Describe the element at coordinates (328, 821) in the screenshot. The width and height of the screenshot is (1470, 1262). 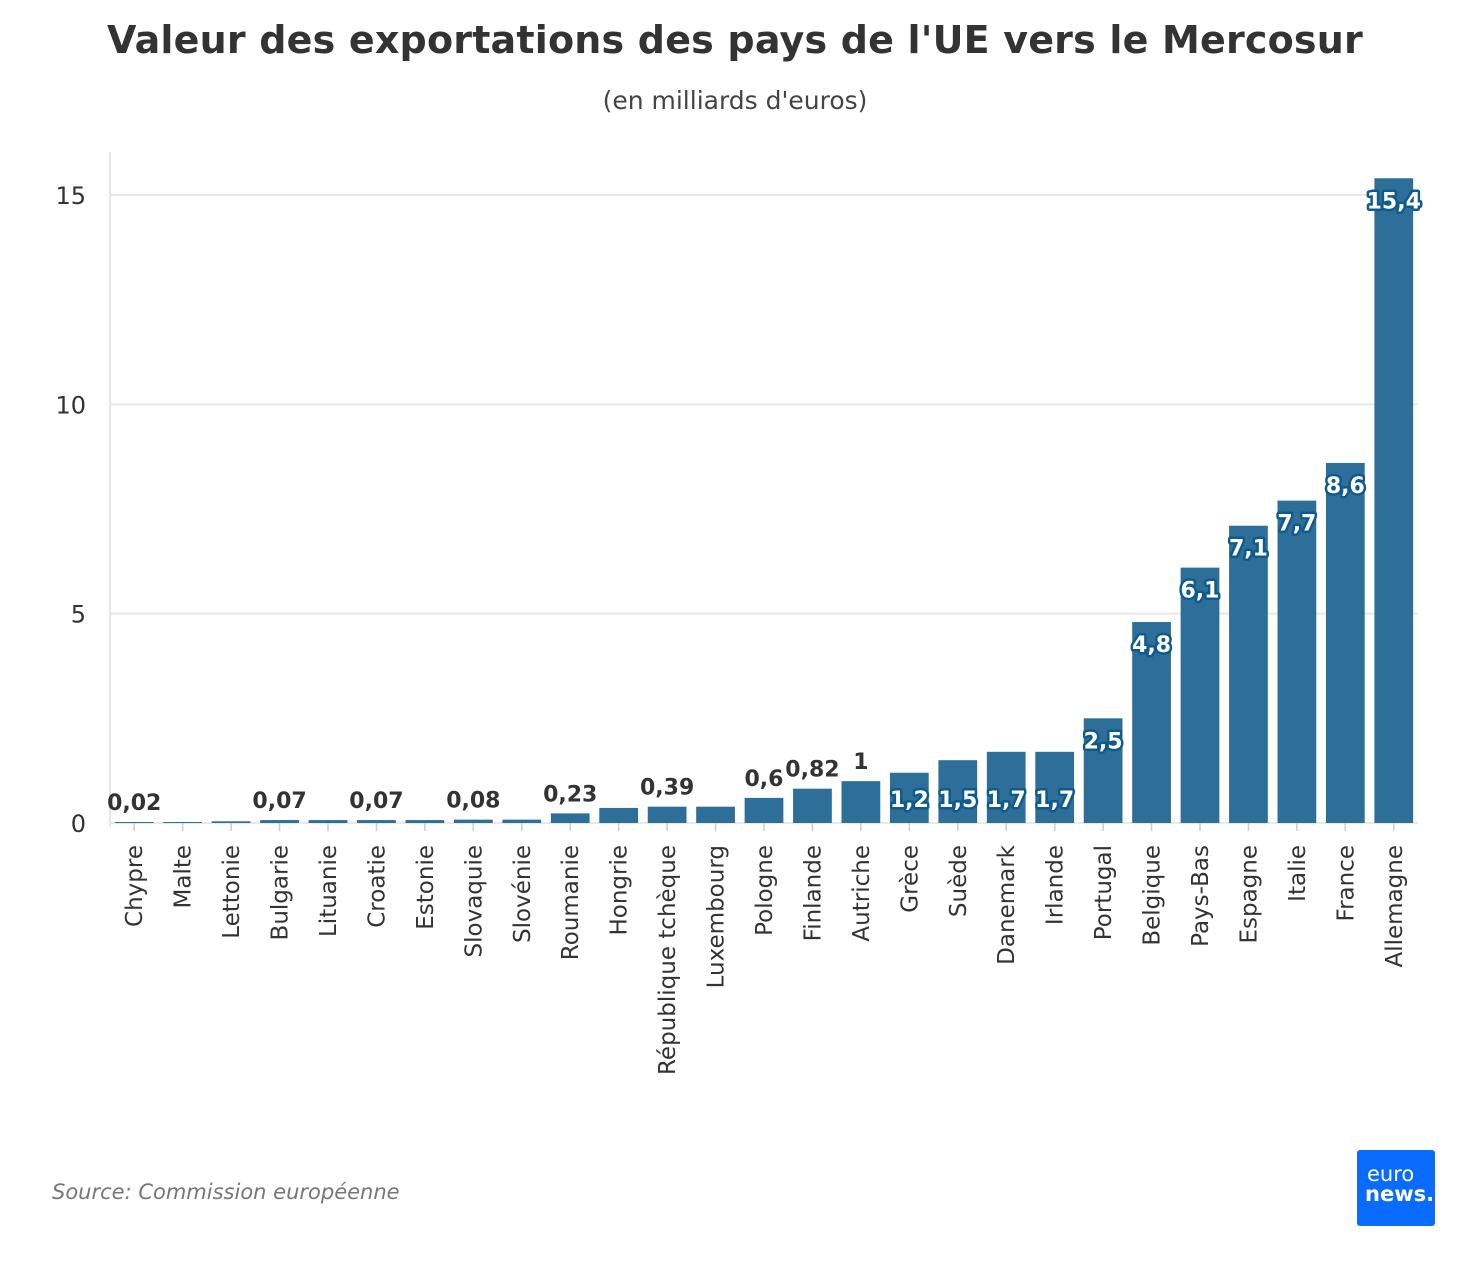
I see `bar-lituanie` at that location.